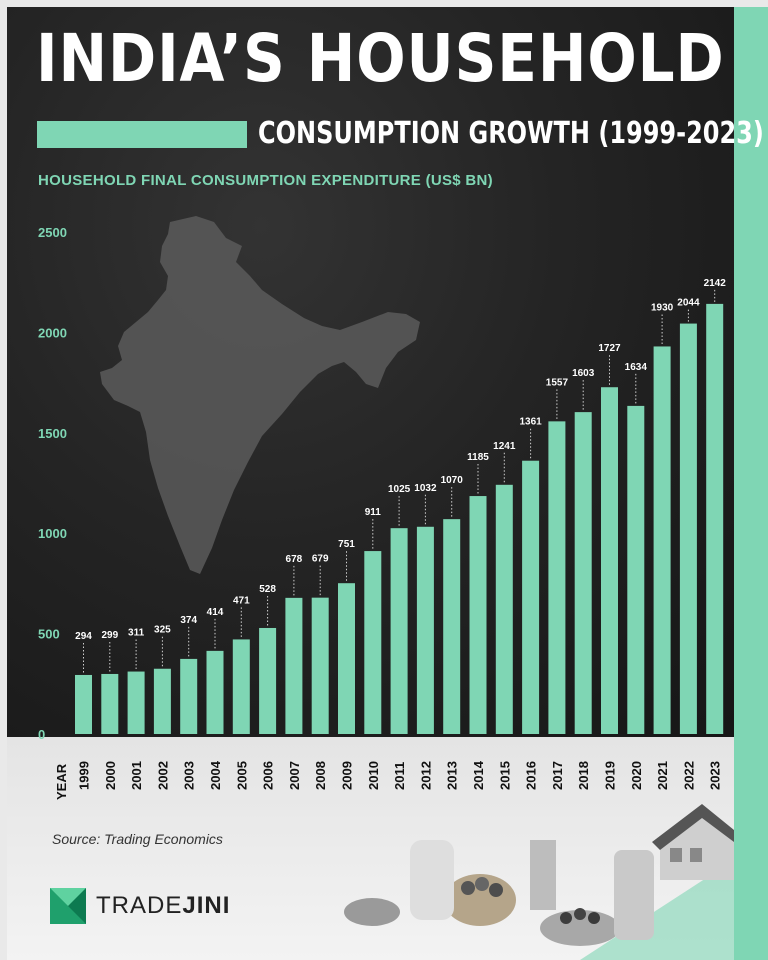 The width and height of the screenshot is (768, 960). What do you see at coordinates (267, 589) in the screenshot?
I see `data-label: 528` at bounding box center [267, 589].